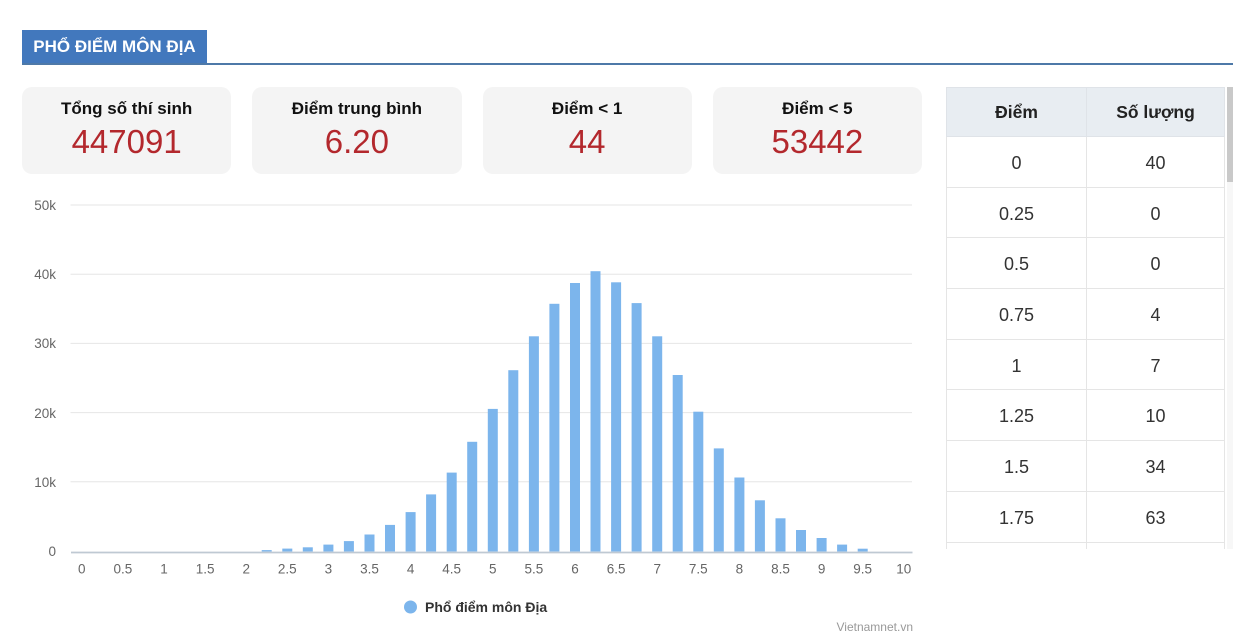 The image size is (1250, 640). What do you see at coordinates (903, 569) in the screenshot?
I see `svg-text: 10` at bounding box center [903, 569].